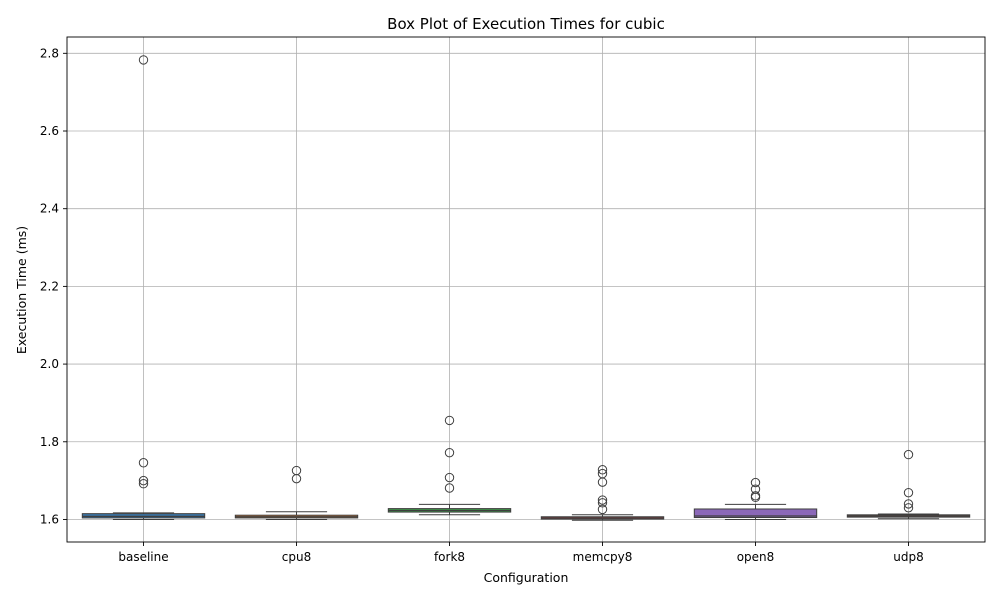  I want to click on y-tick-label: 2.0, so click(49, 364).